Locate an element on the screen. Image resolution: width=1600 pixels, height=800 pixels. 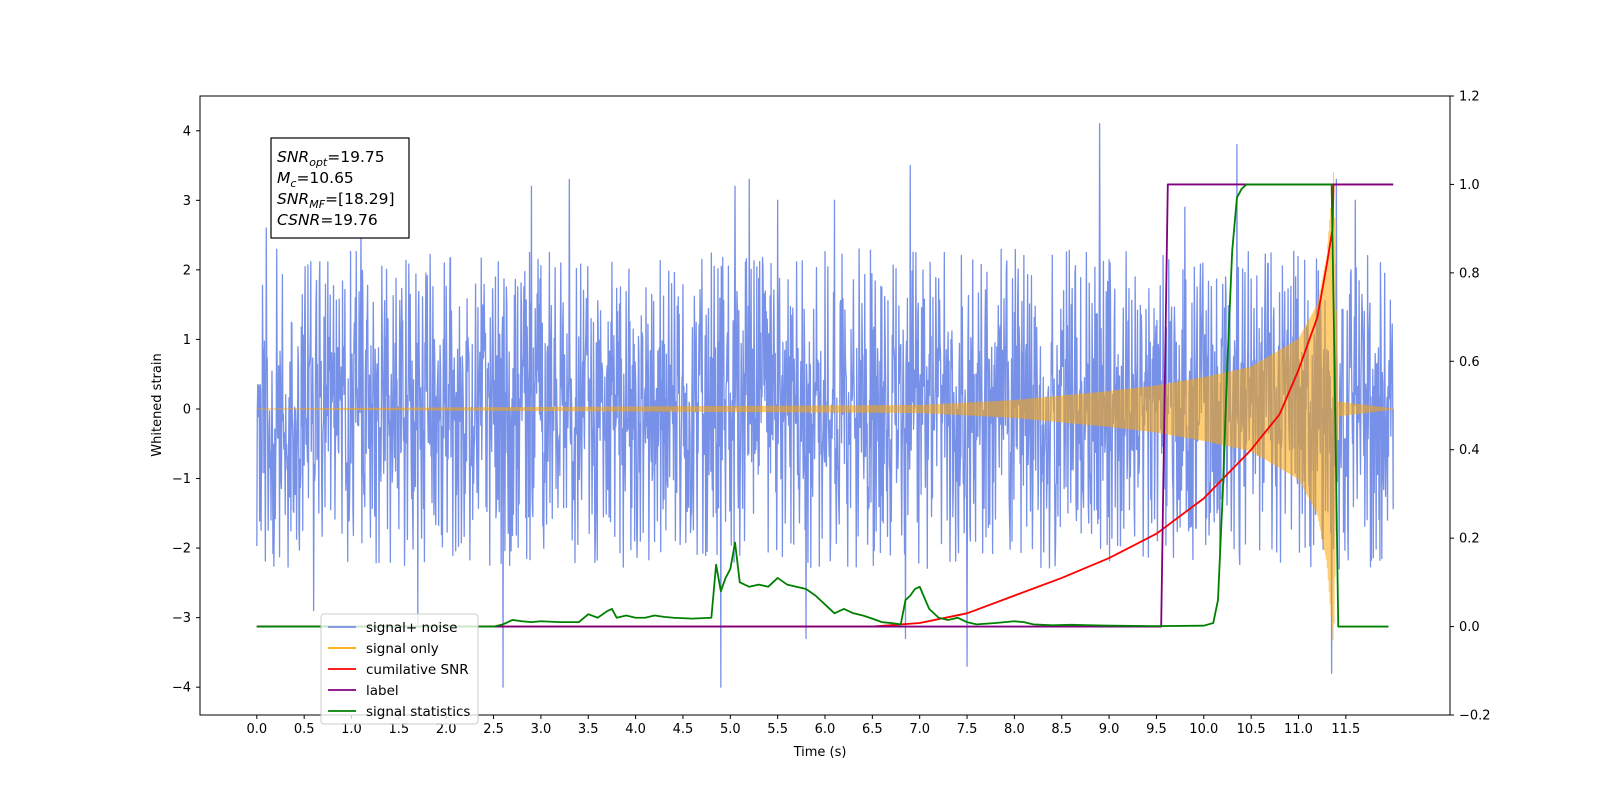
y-tick-label: −4 is located at coordinates (181, 688).